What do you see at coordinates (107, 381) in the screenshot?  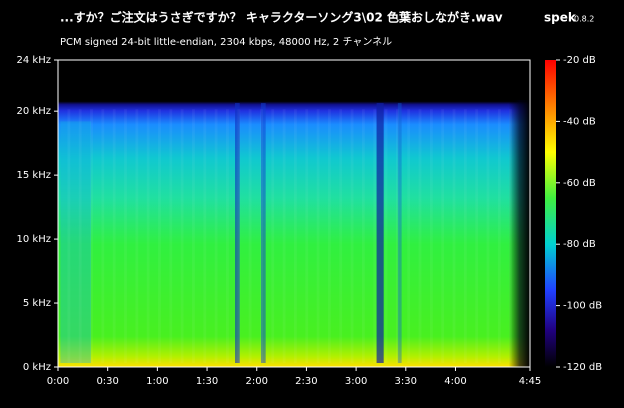 I see `x-tick-label: 0:30` at bounding box center [107, 381].